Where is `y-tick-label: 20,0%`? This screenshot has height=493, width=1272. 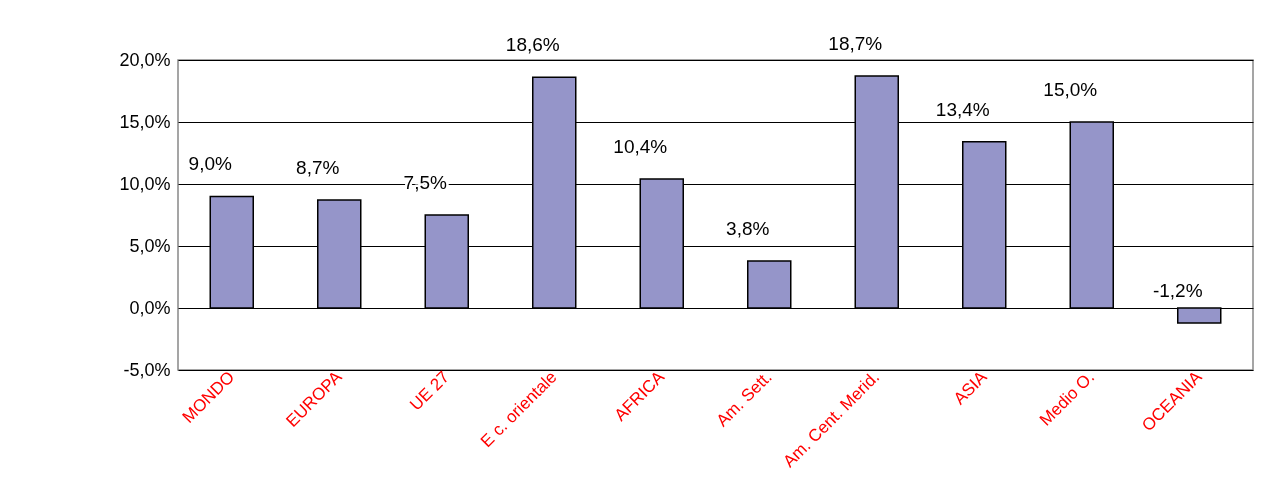 y-tick-label: 20,0% is located at coordinates (145, 59).